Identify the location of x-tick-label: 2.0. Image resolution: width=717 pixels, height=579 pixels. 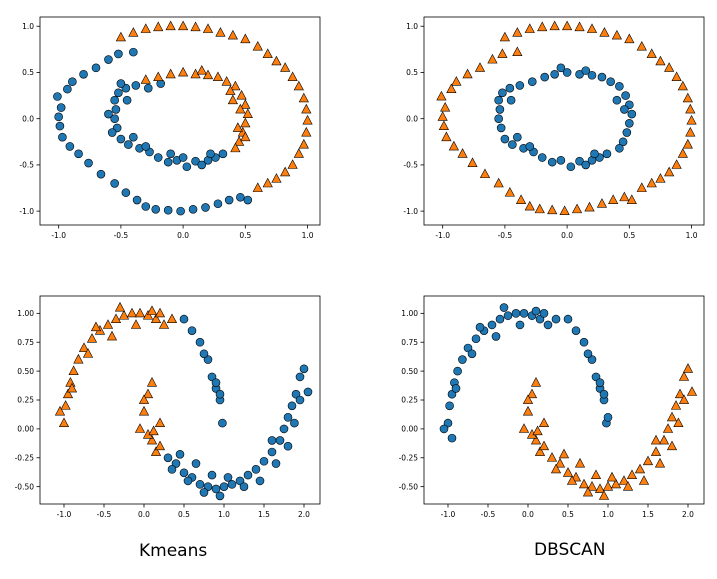
(304, 514).